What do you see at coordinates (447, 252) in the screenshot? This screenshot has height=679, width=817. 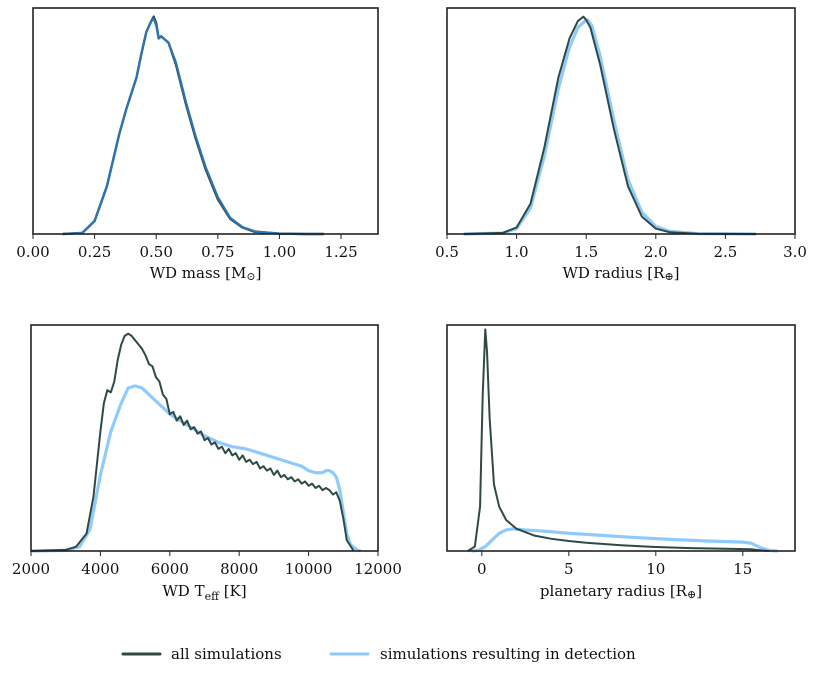 I see `wd-radius-x-tick-label: 0.5` at bounding box center [447, 252].